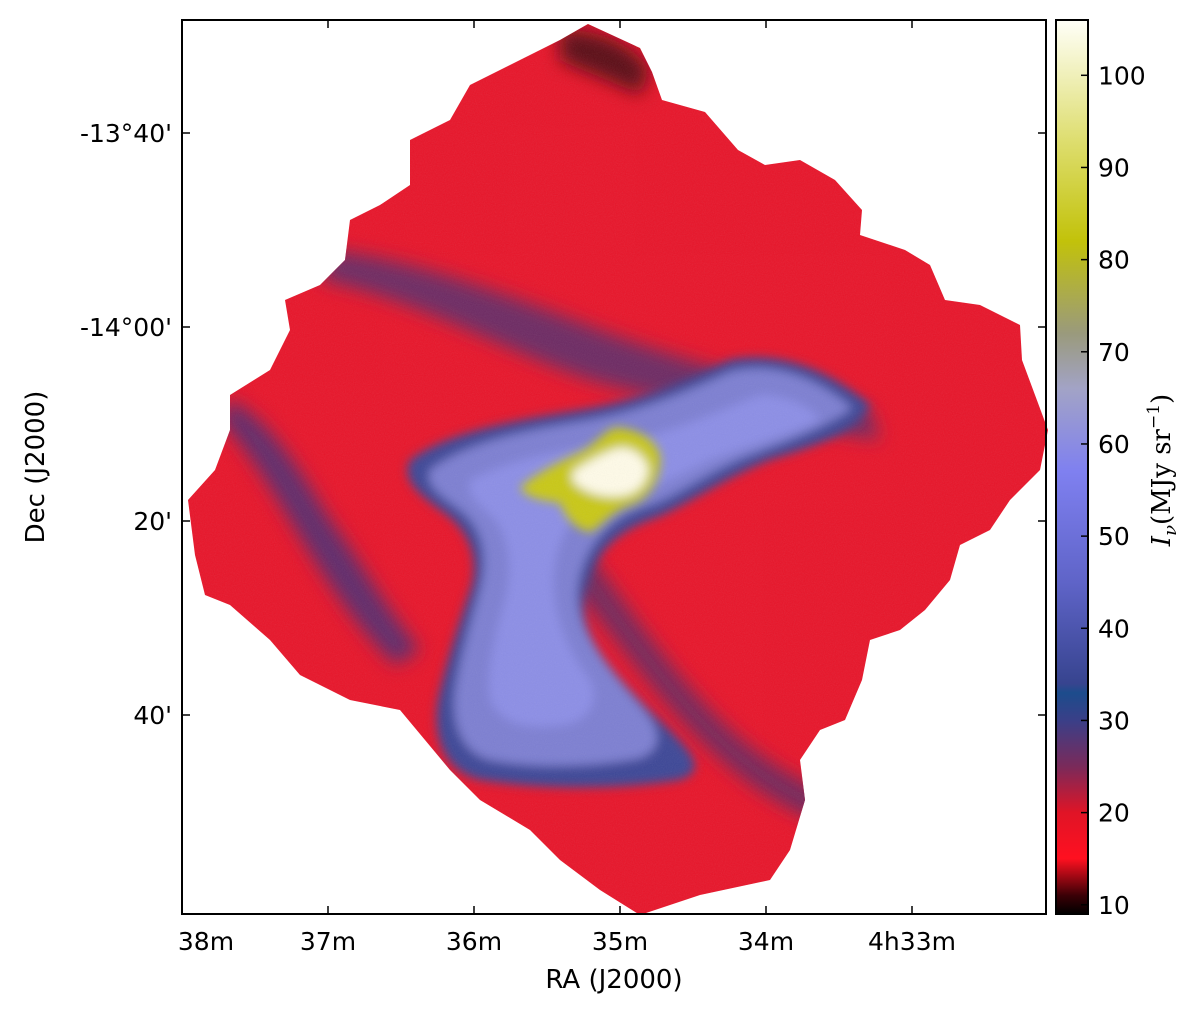 The height and width of the screenshot is (1014, 1200). I want to click on x-tick-label: 4h33m, so click(912, 941).